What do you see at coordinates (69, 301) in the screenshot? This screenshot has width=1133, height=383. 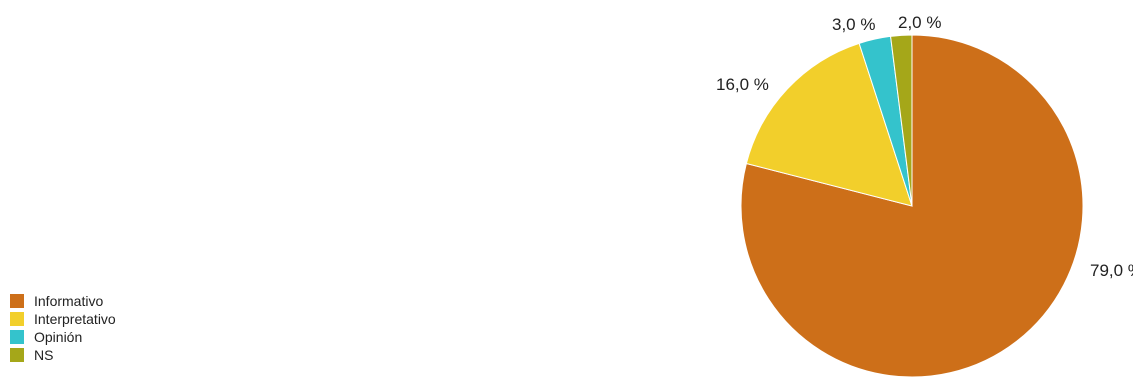 I see `legend-label-informativo: Informativo` at bounding box center [69, 301].